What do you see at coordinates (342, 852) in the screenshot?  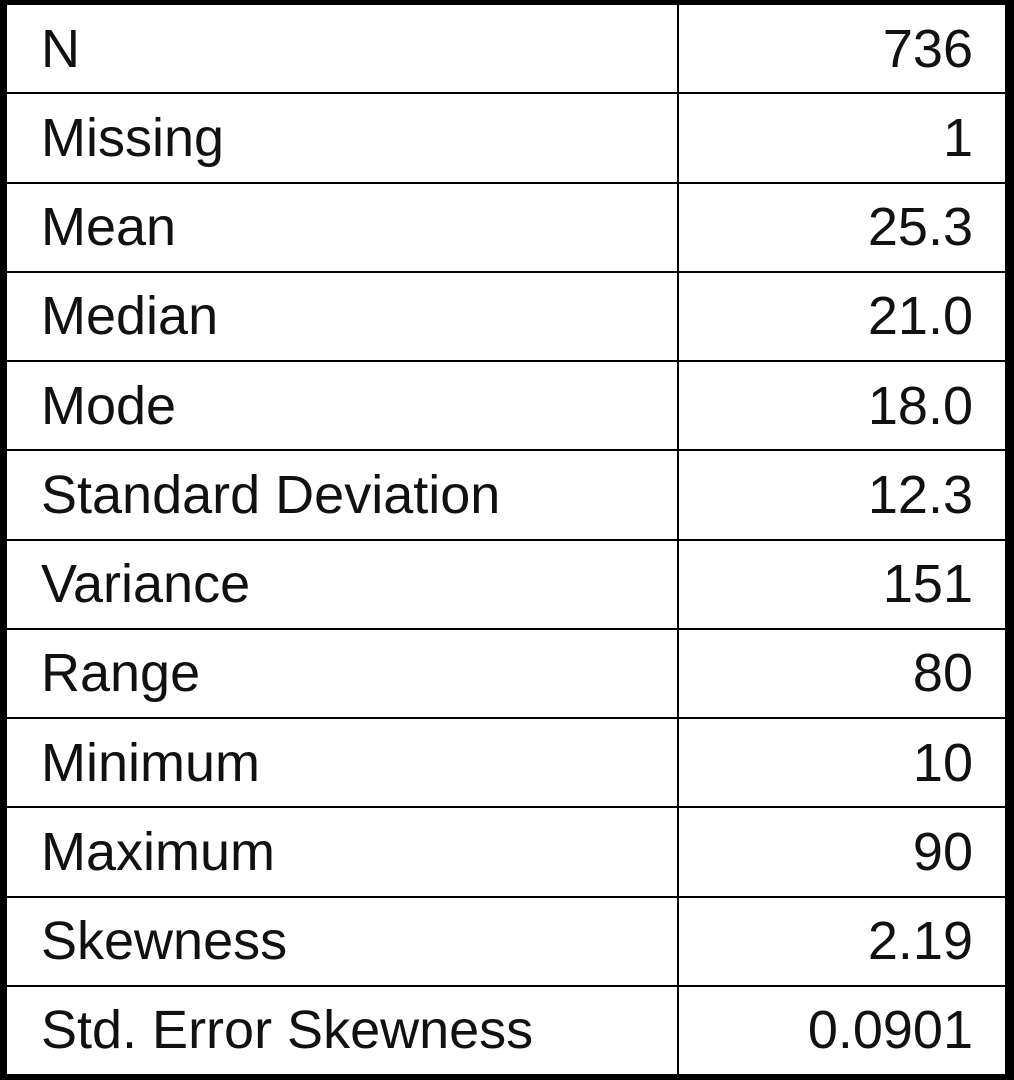 I see `stat-label: Maximum` at bounding box center [342, 852].